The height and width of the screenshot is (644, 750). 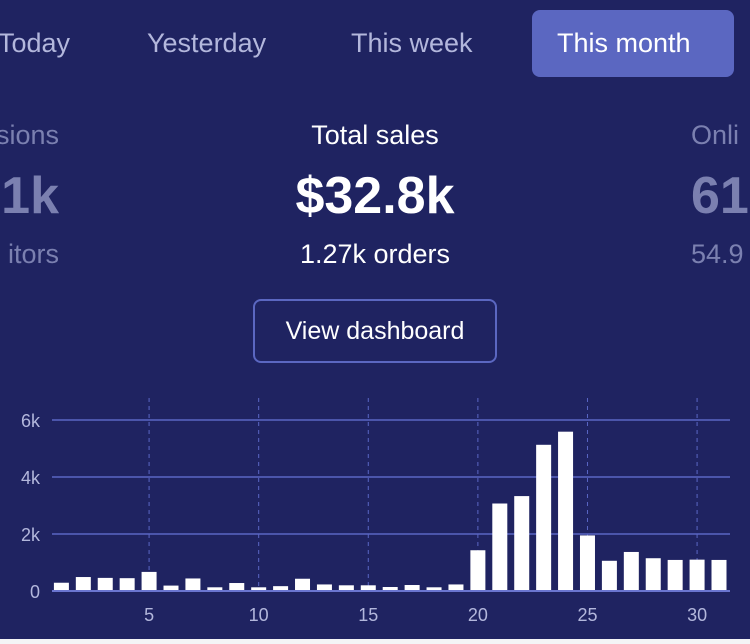 I want to click on orders-count: 1.27k orders, so click(x=375, y=254).